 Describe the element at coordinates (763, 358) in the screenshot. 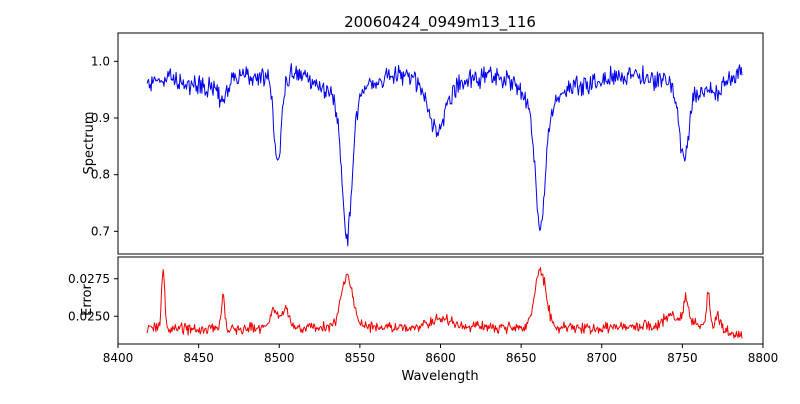

I see `x-tick-label: 8800` at that location.